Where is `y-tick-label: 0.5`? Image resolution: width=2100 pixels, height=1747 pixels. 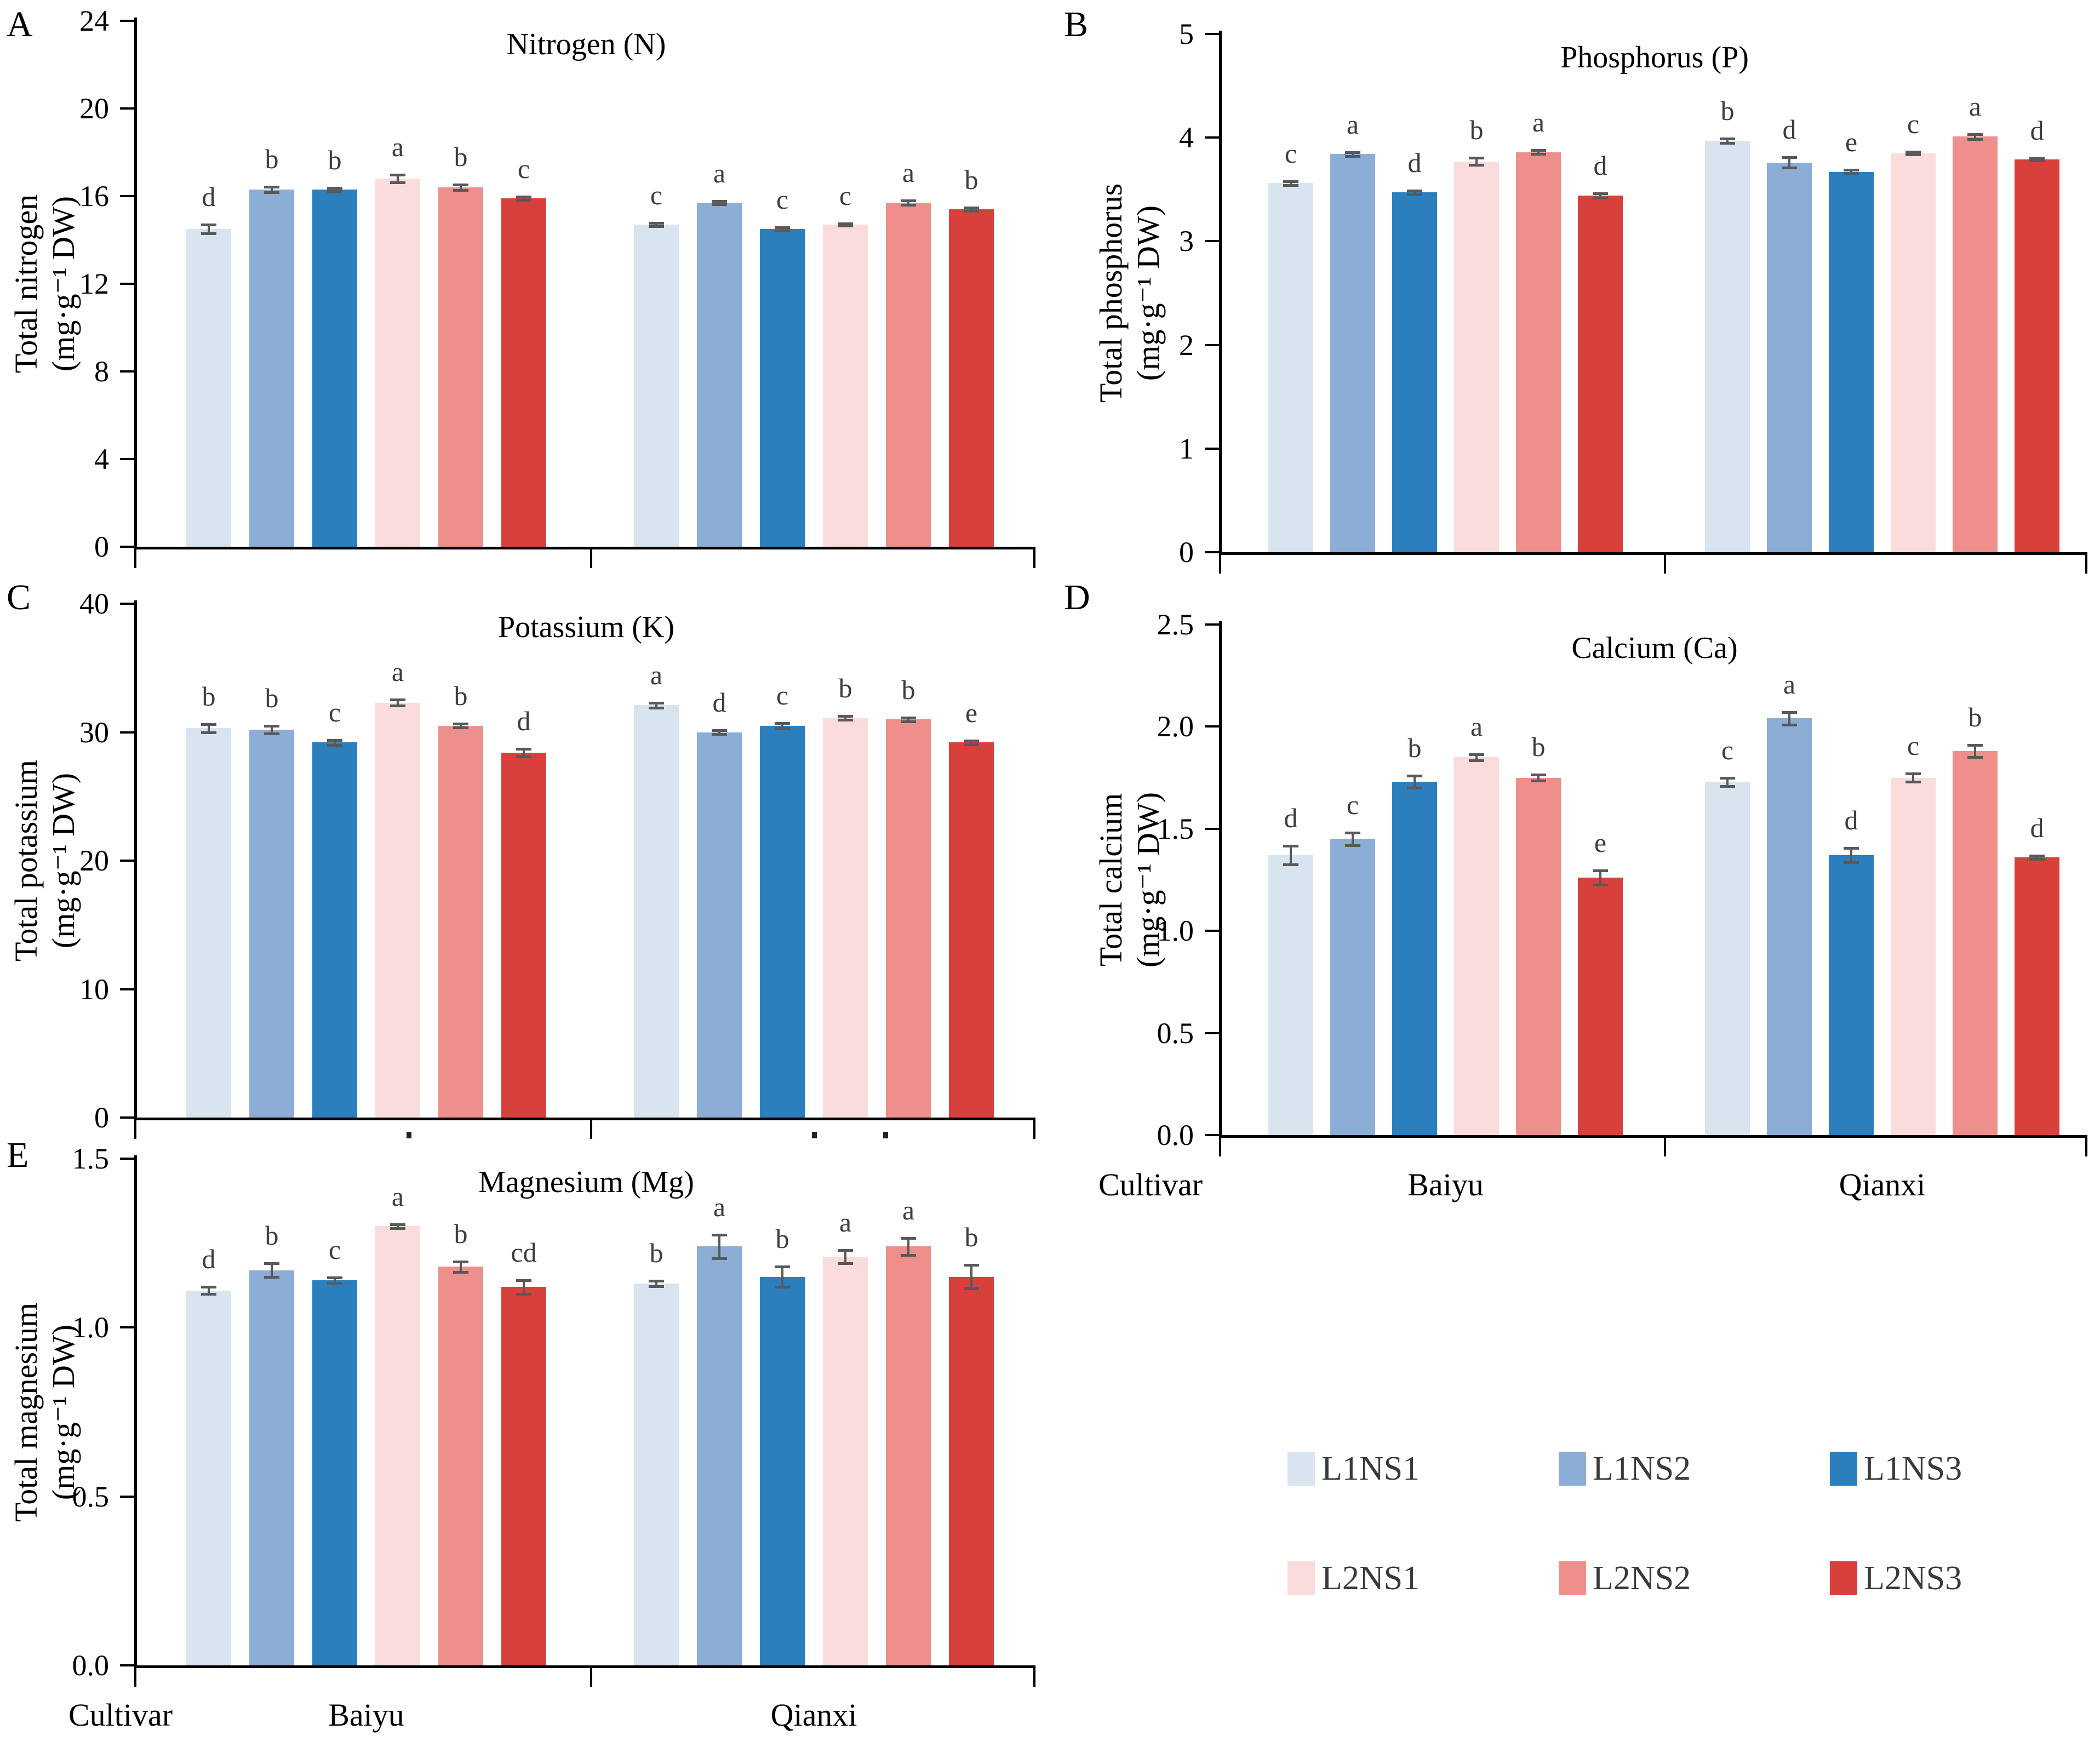 y-tick-label: 0.5 is located at coordinates (1175, 1033).